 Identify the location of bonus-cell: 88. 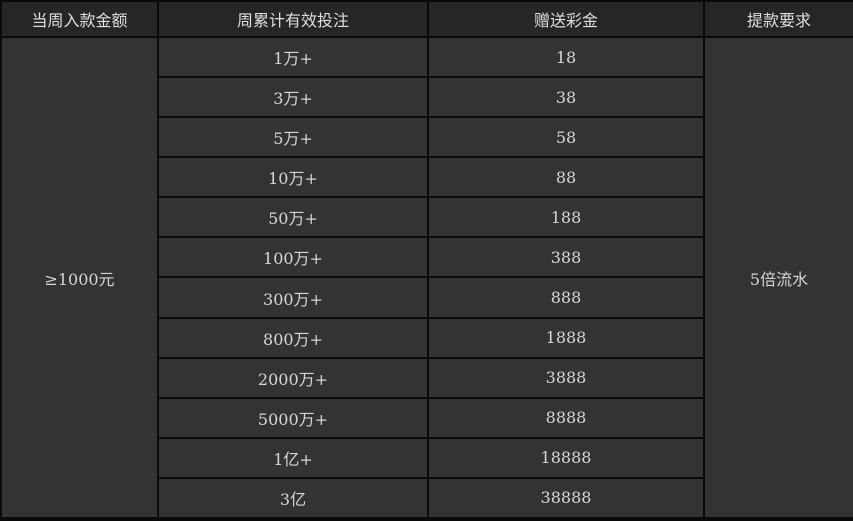
(566, 177).